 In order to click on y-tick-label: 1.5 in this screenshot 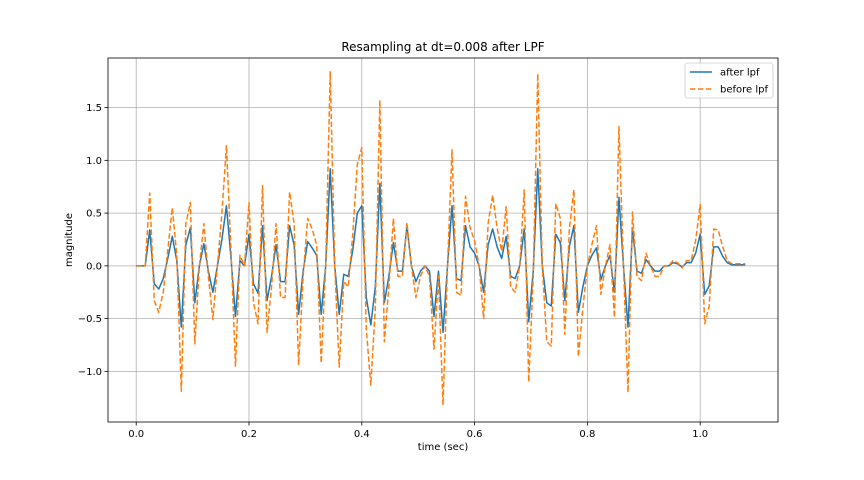, I will do `click(94, 108)`.